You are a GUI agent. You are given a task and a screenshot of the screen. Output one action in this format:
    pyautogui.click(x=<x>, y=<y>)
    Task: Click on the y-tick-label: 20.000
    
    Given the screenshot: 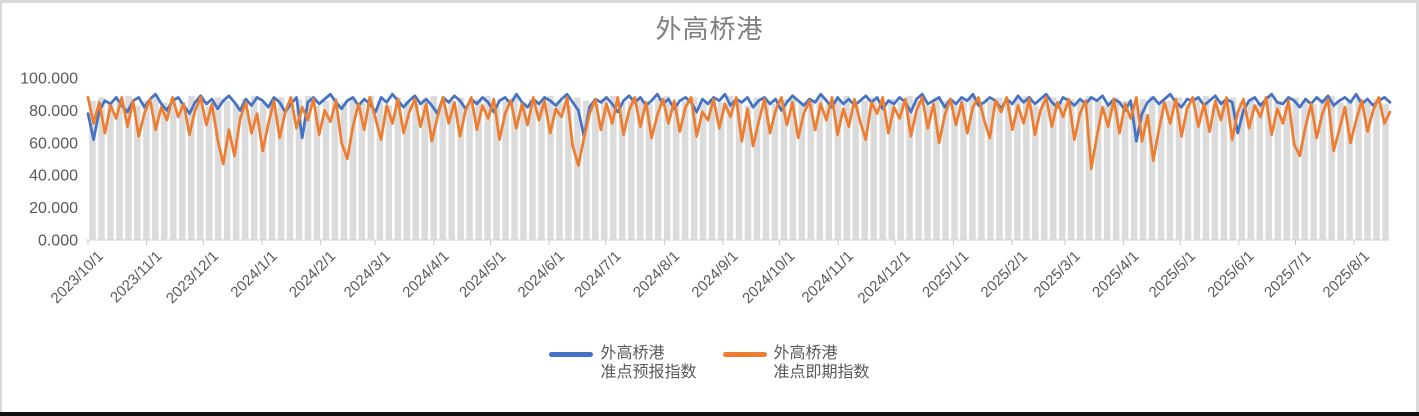 What is the action you would take?
    pyautogui.click(x=53, y=208)
    